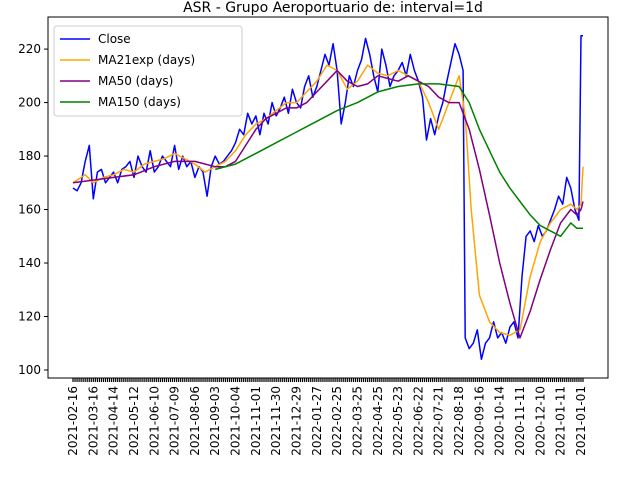 This screenshot has height=480, width=640. I want to click on x-tick-label: 2020-12-10, so click(540, 421).